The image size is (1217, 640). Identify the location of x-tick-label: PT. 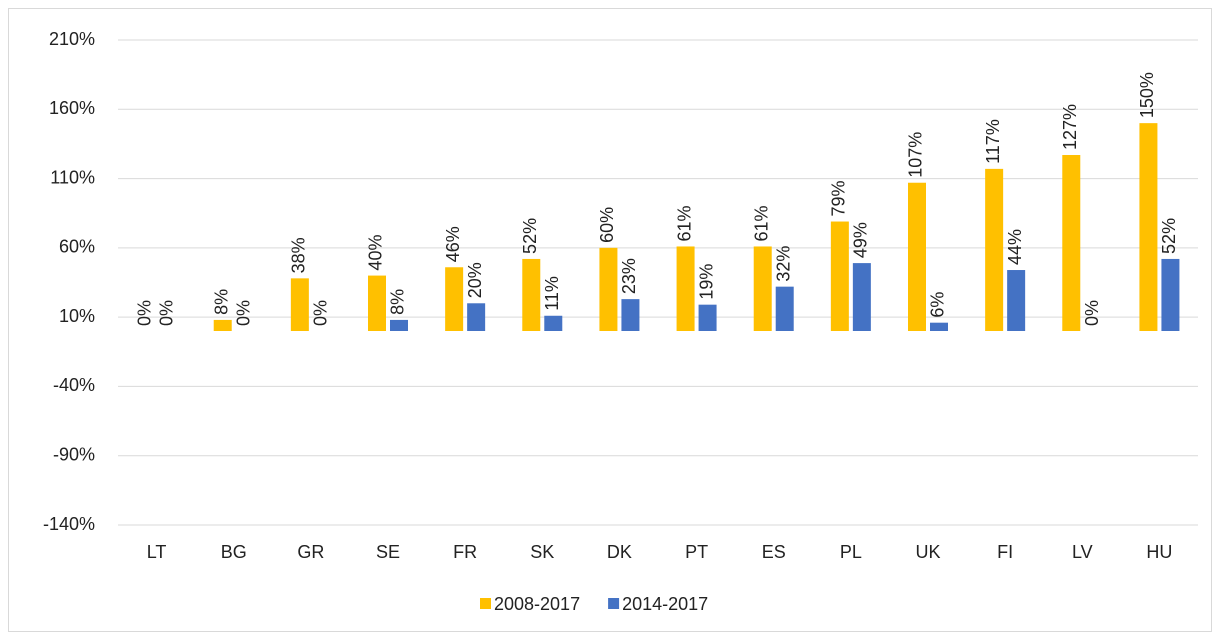
(696, 552).